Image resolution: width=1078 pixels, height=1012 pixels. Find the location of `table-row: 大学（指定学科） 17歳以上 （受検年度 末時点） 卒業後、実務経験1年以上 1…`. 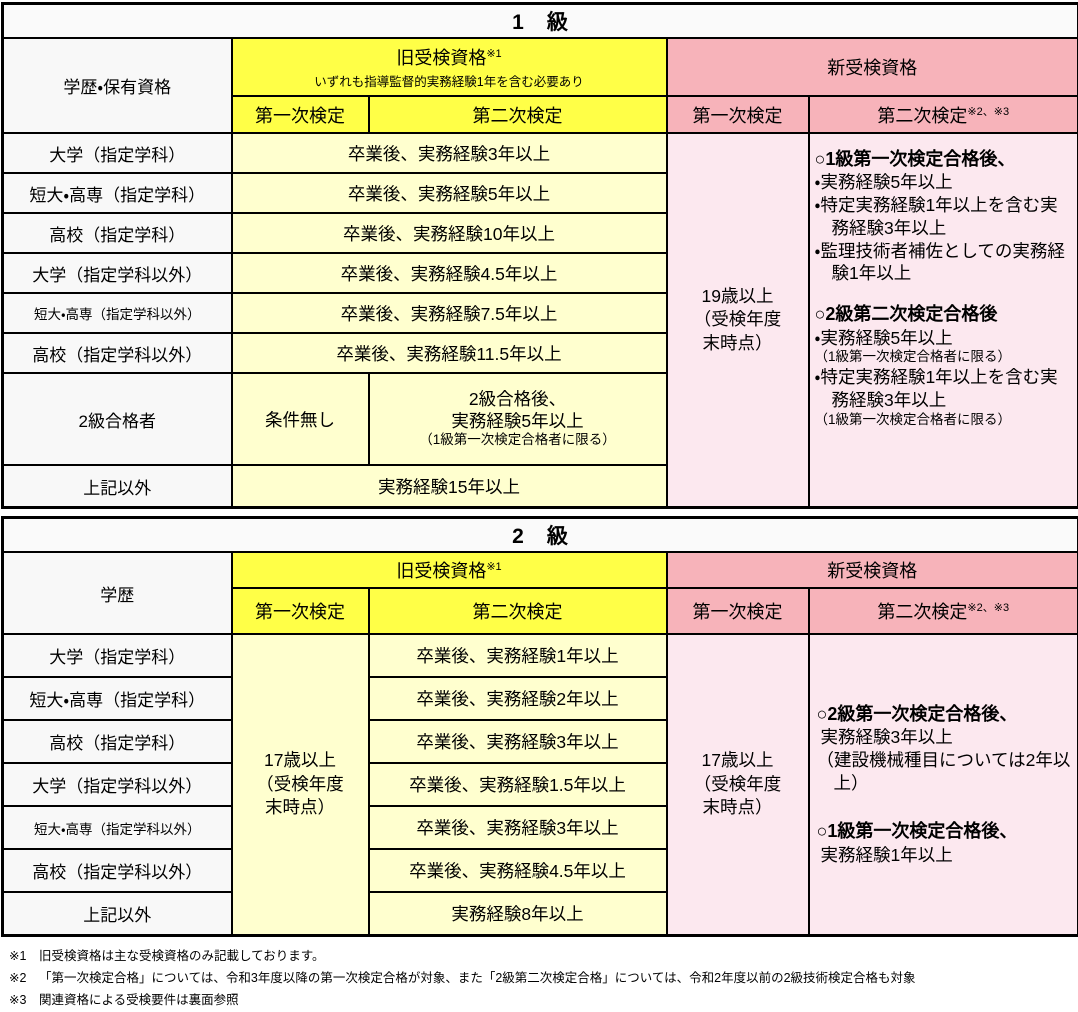

table-row: 大学（指定学科） 17歳以上 （受検年度 末時点） 卒業後、実務経験1年以上 1… is located at coordinates (540, 655).